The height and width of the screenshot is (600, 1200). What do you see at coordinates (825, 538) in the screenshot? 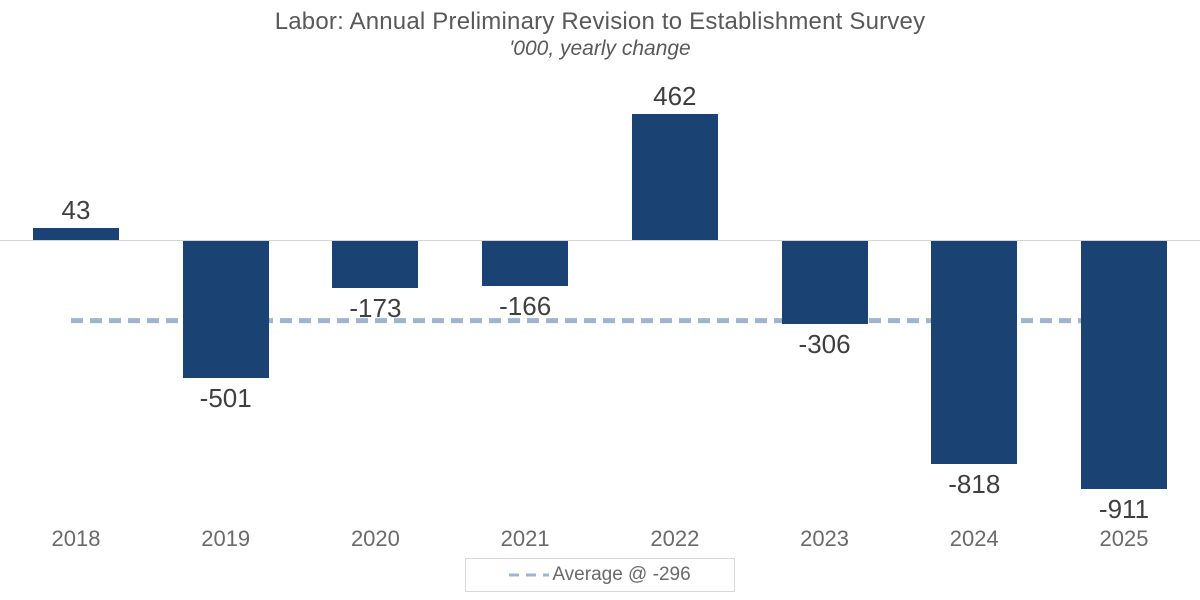
I see `x-axis-label-2023: 2023` at bounding box center [825, 538].